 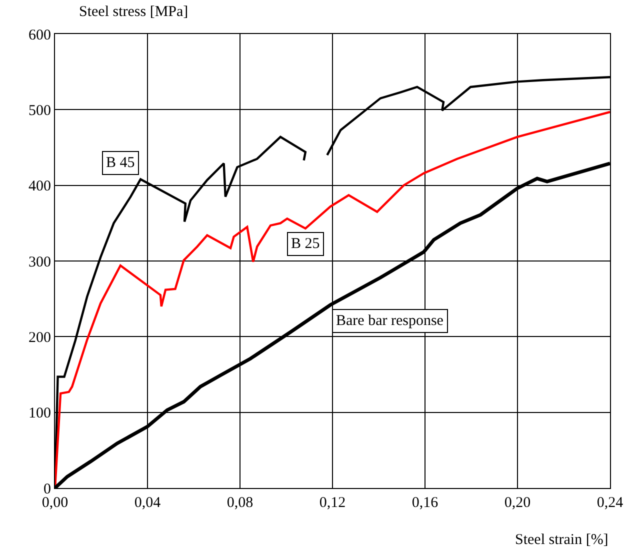 I want to click on x-tick-label: 0,04, so click(x=148, y=503).